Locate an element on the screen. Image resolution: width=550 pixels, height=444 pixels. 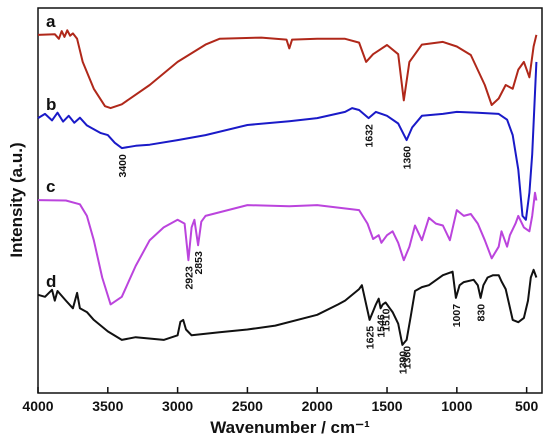
peak-label: 1546 is located at coordinates (382, 326).